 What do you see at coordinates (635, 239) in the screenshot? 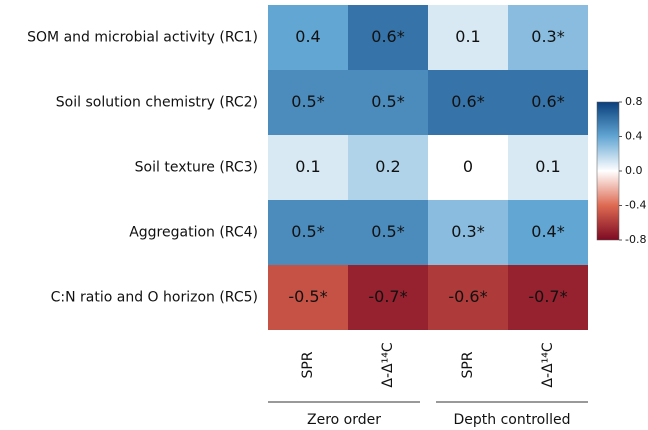
I see `colorbar-tick-label: -0.8` at bounding box center [635, 239].